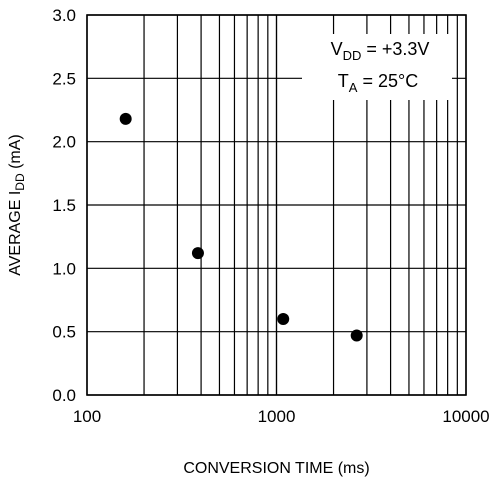 This screenshot has width=492, height=480. I want to click on annotation-ta-sub: A, so click(353, 87).